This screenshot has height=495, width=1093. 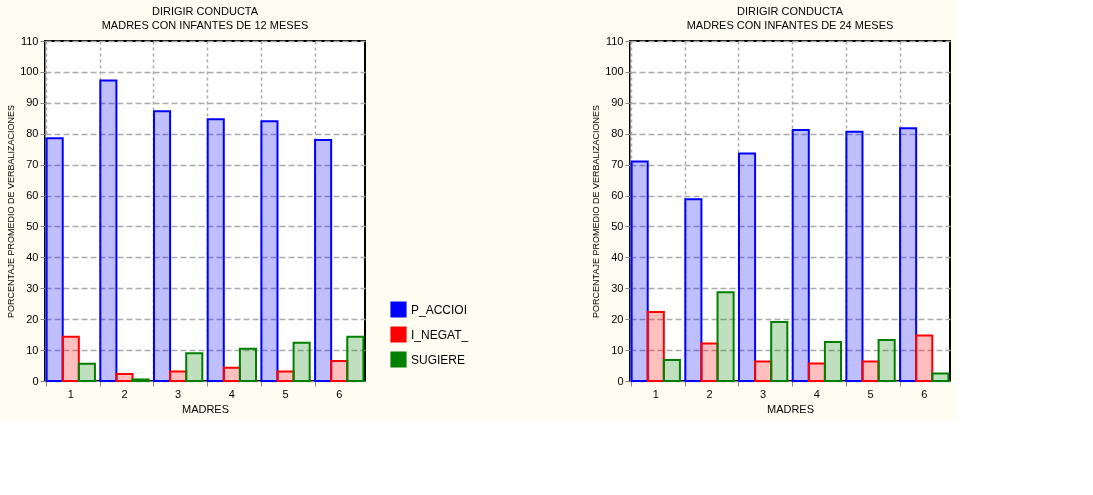 I want to click on legend-label: I_NEGAT_, so click(x=440, y=334).